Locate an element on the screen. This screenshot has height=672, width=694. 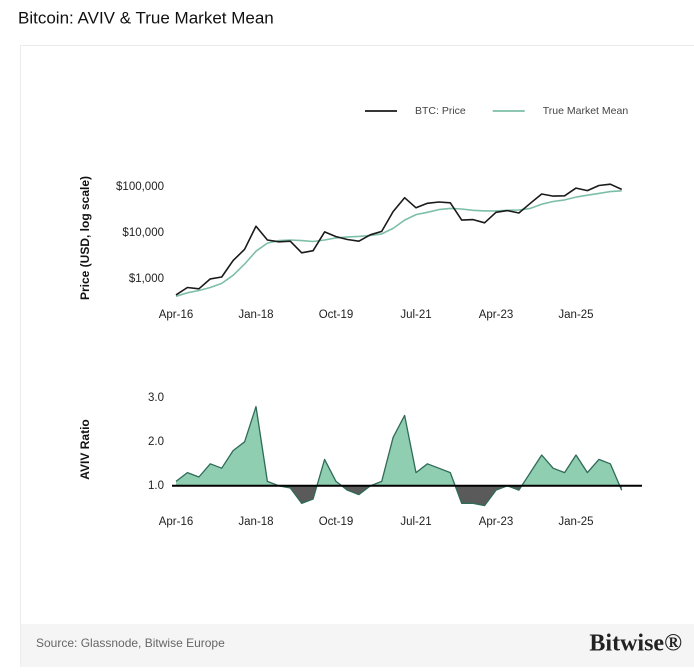
page-title: Bitcoin: AVIV & True Market Mean is located at coordinates (146, 17).